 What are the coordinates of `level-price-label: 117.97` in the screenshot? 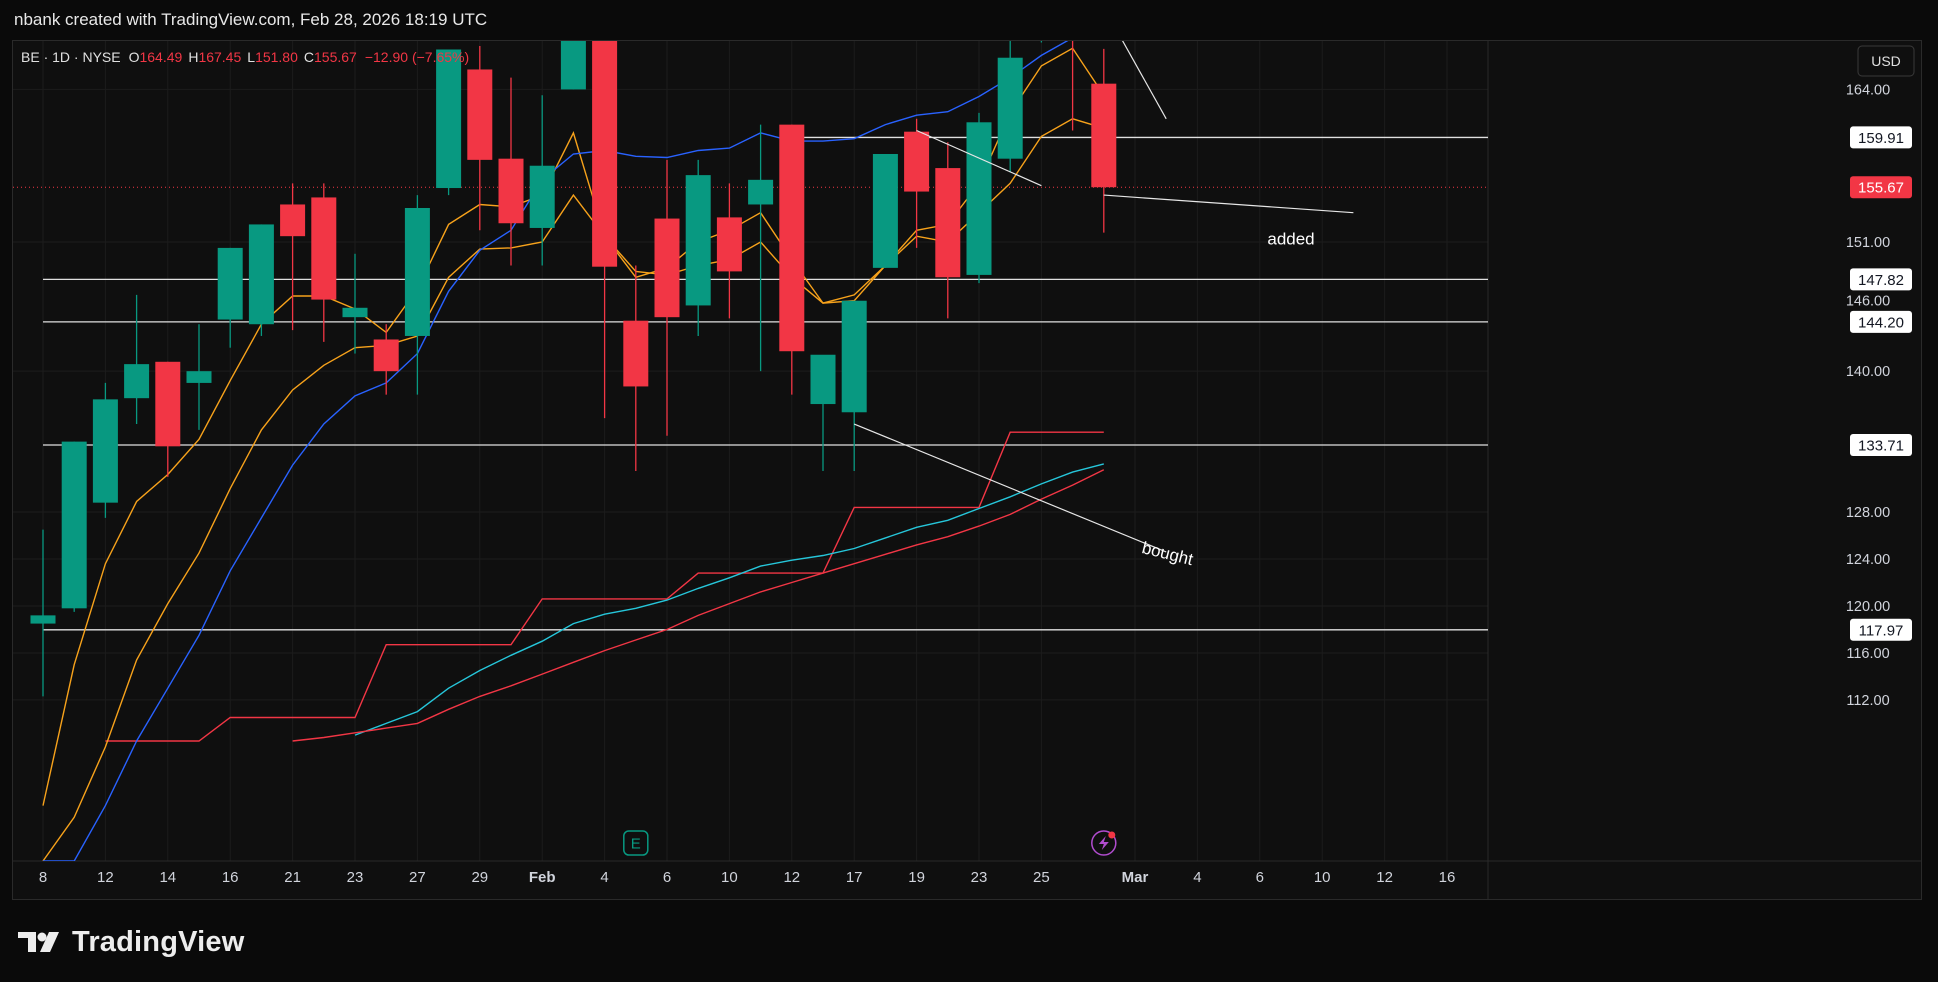 It's located at (1881, 629).